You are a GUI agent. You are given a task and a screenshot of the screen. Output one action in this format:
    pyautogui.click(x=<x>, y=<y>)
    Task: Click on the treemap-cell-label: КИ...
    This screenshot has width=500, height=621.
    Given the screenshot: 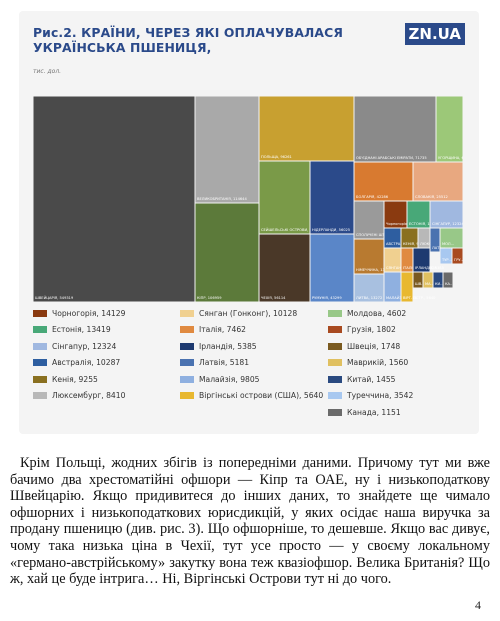 What is the action you would take?
    pyautogui.click(x=439, y=284)
    